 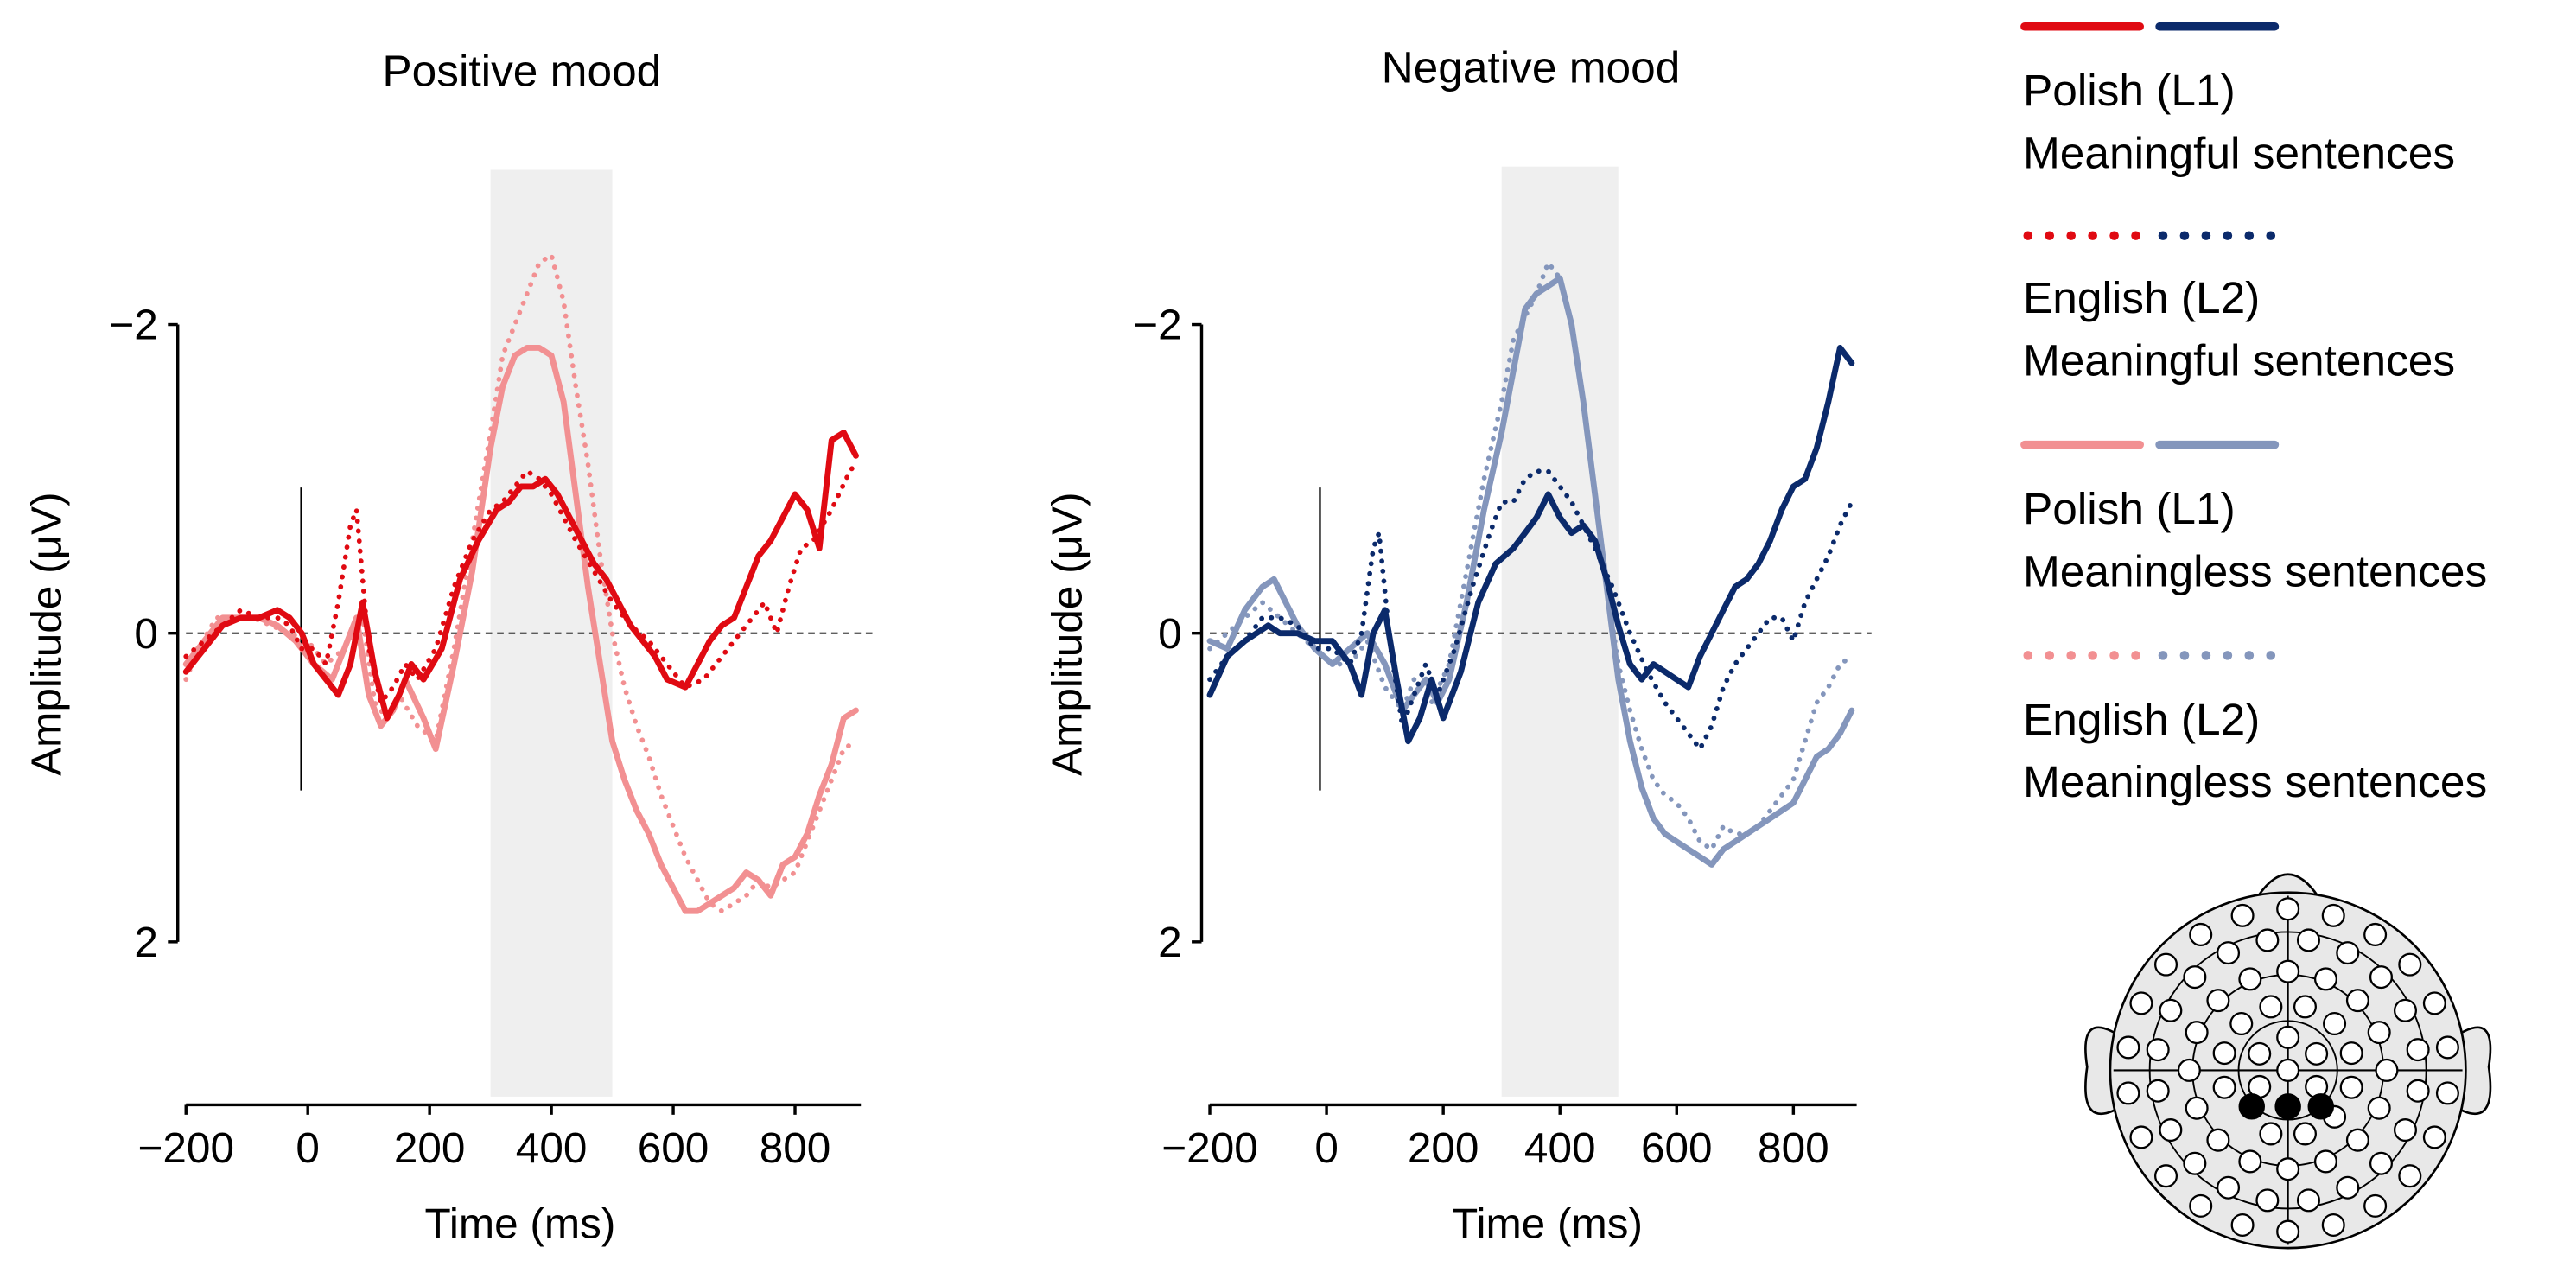 I want to click on y-tick-label: 2, so click(x=1170, y=942).